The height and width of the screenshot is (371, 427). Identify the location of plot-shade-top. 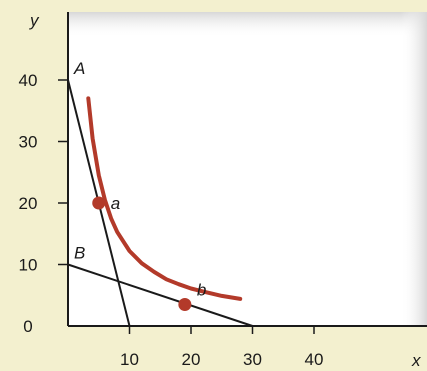
(247, 25).